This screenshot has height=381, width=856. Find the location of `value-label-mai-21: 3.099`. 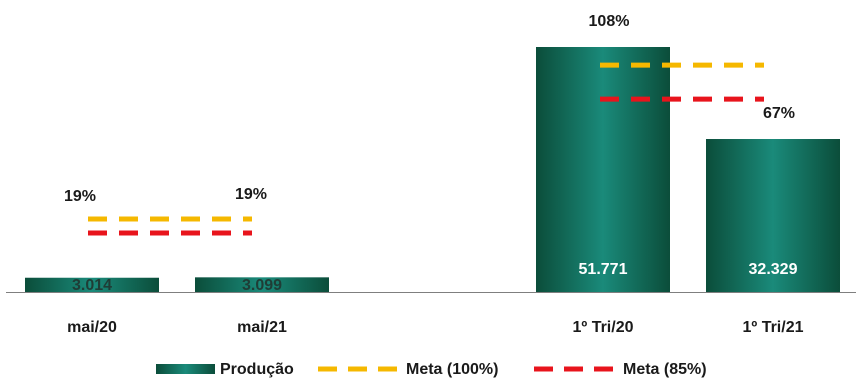

value-label-mai-21: 3.099 is located at coordinates (262, 285).